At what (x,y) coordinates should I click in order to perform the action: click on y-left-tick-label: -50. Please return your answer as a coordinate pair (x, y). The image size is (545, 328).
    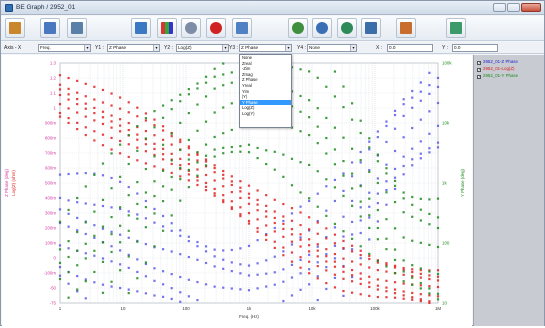
    Looking at the image, I should click on (53, 288).